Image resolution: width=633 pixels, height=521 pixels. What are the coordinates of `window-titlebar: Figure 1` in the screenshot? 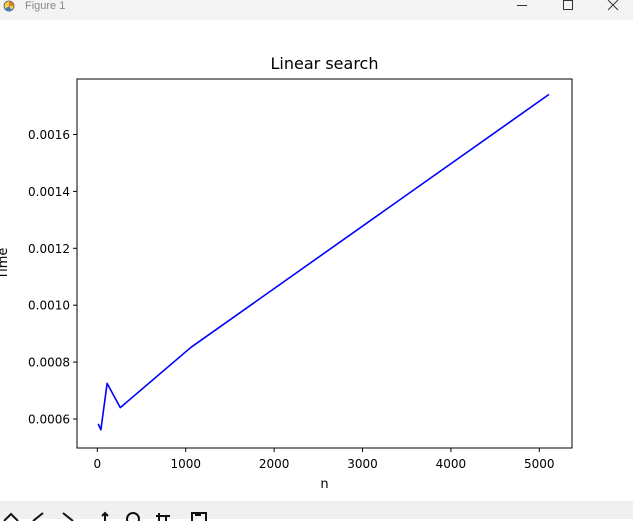 It's located at (316, 10).